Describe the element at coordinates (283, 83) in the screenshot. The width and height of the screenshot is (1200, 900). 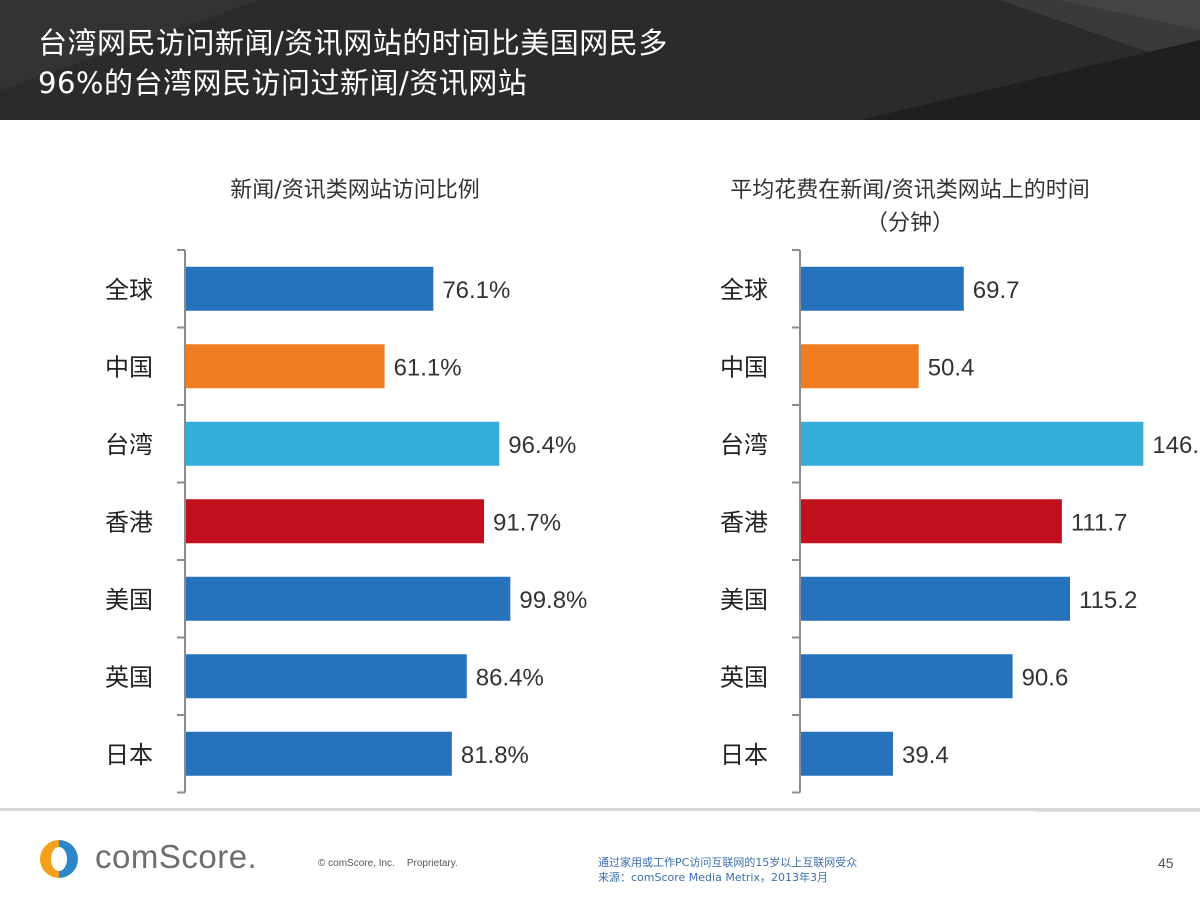
I see `slide-title-line2: 96%的台湾网民访问过新闻/资讯网站` at that location.